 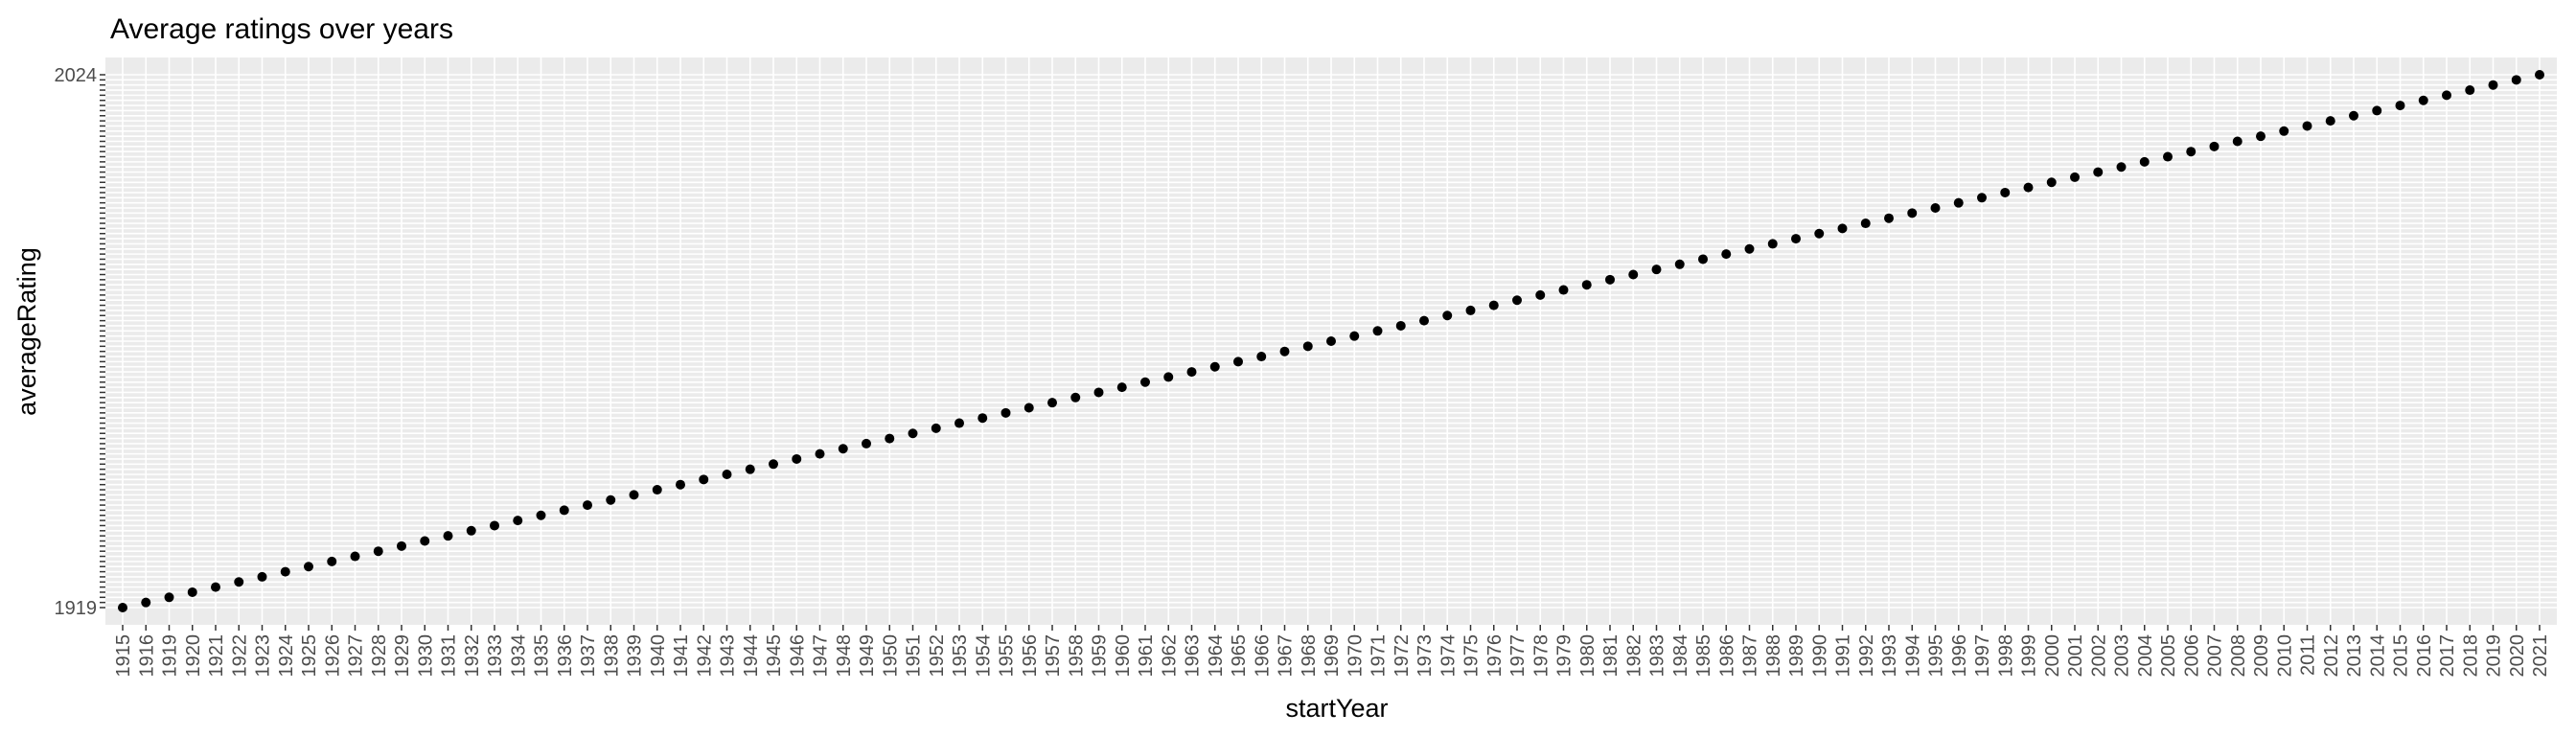 I want to click on x-tick-label: 1930, so click(x=425, y=656).